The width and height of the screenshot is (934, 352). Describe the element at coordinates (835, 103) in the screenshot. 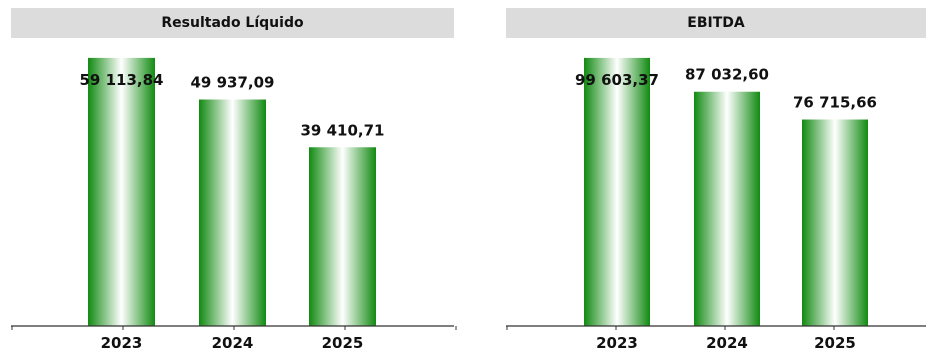

I see `data-label-2025: 76 715,66` at that location.